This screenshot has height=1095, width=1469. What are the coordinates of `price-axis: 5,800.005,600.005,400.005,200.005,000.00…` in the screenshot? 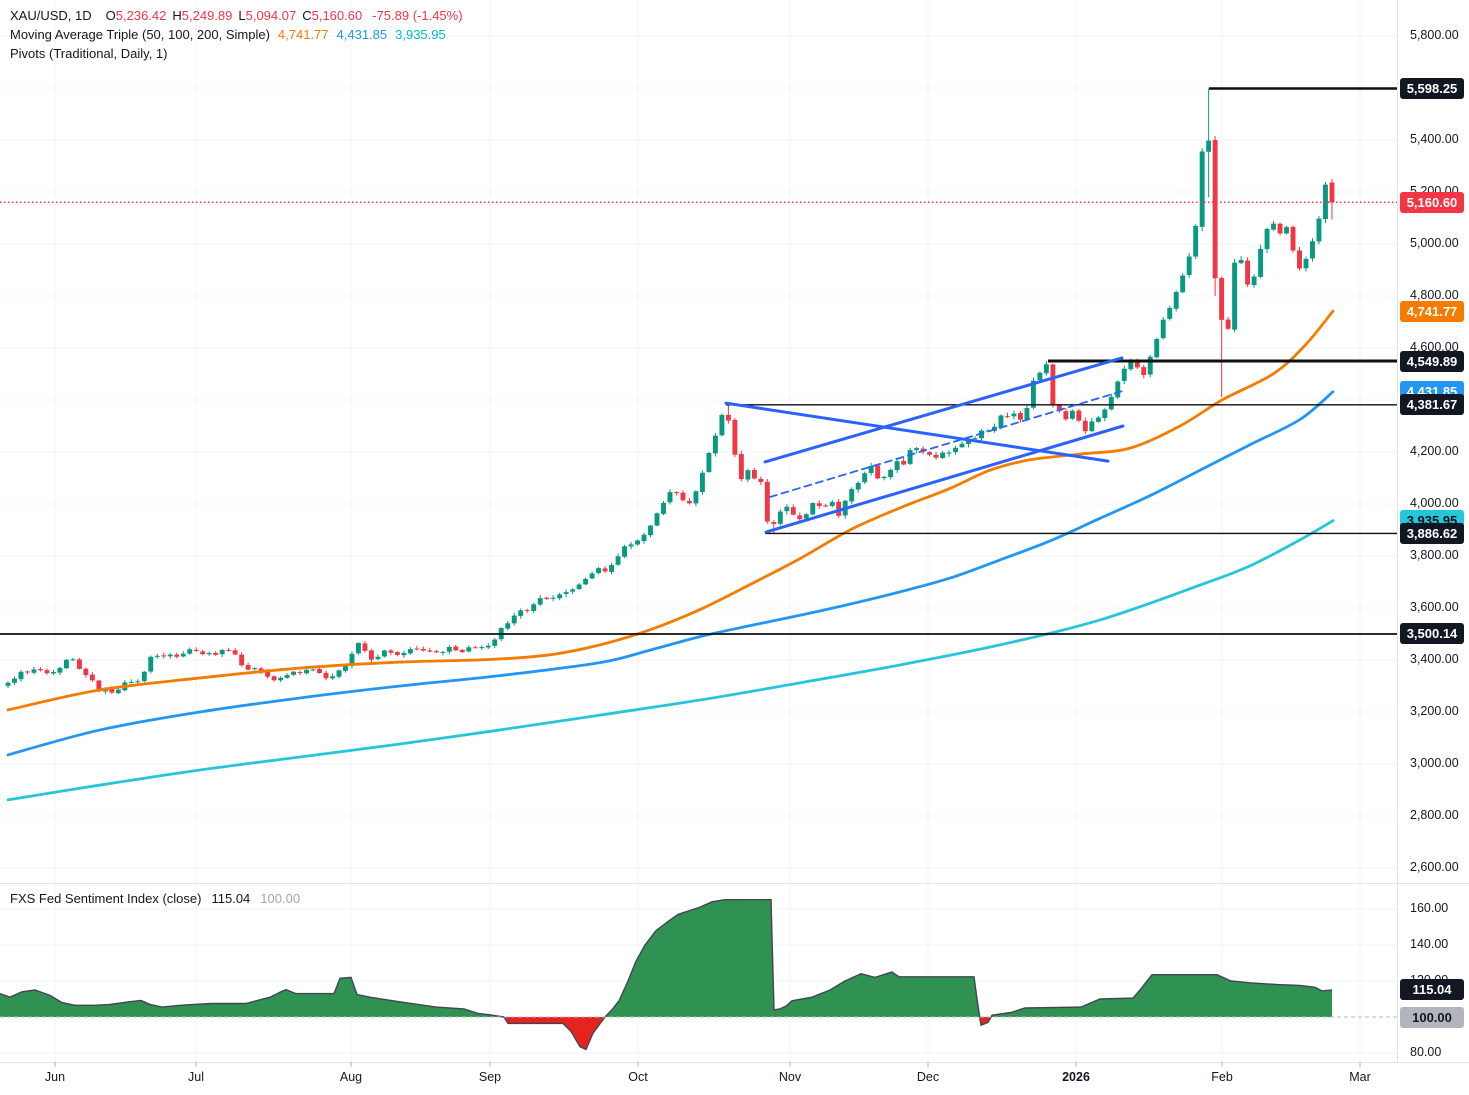 It's located at (1433, 547).